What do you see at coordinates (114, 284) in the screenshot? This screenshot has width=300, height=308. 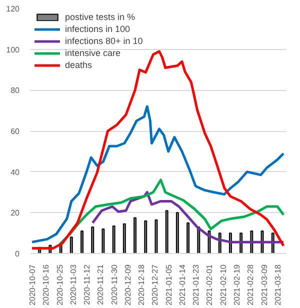 I see `x-tick-label: 2020-11-30` at bounding box center [114, 284].